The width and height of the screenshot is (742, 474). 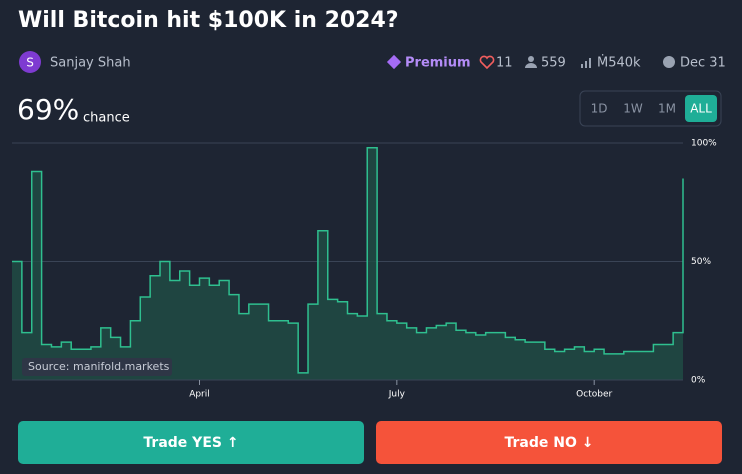 What do you see at coordinates (599, 109) in the screenshot?
I see `range-label: 1D` at bounding box center [599, 109].